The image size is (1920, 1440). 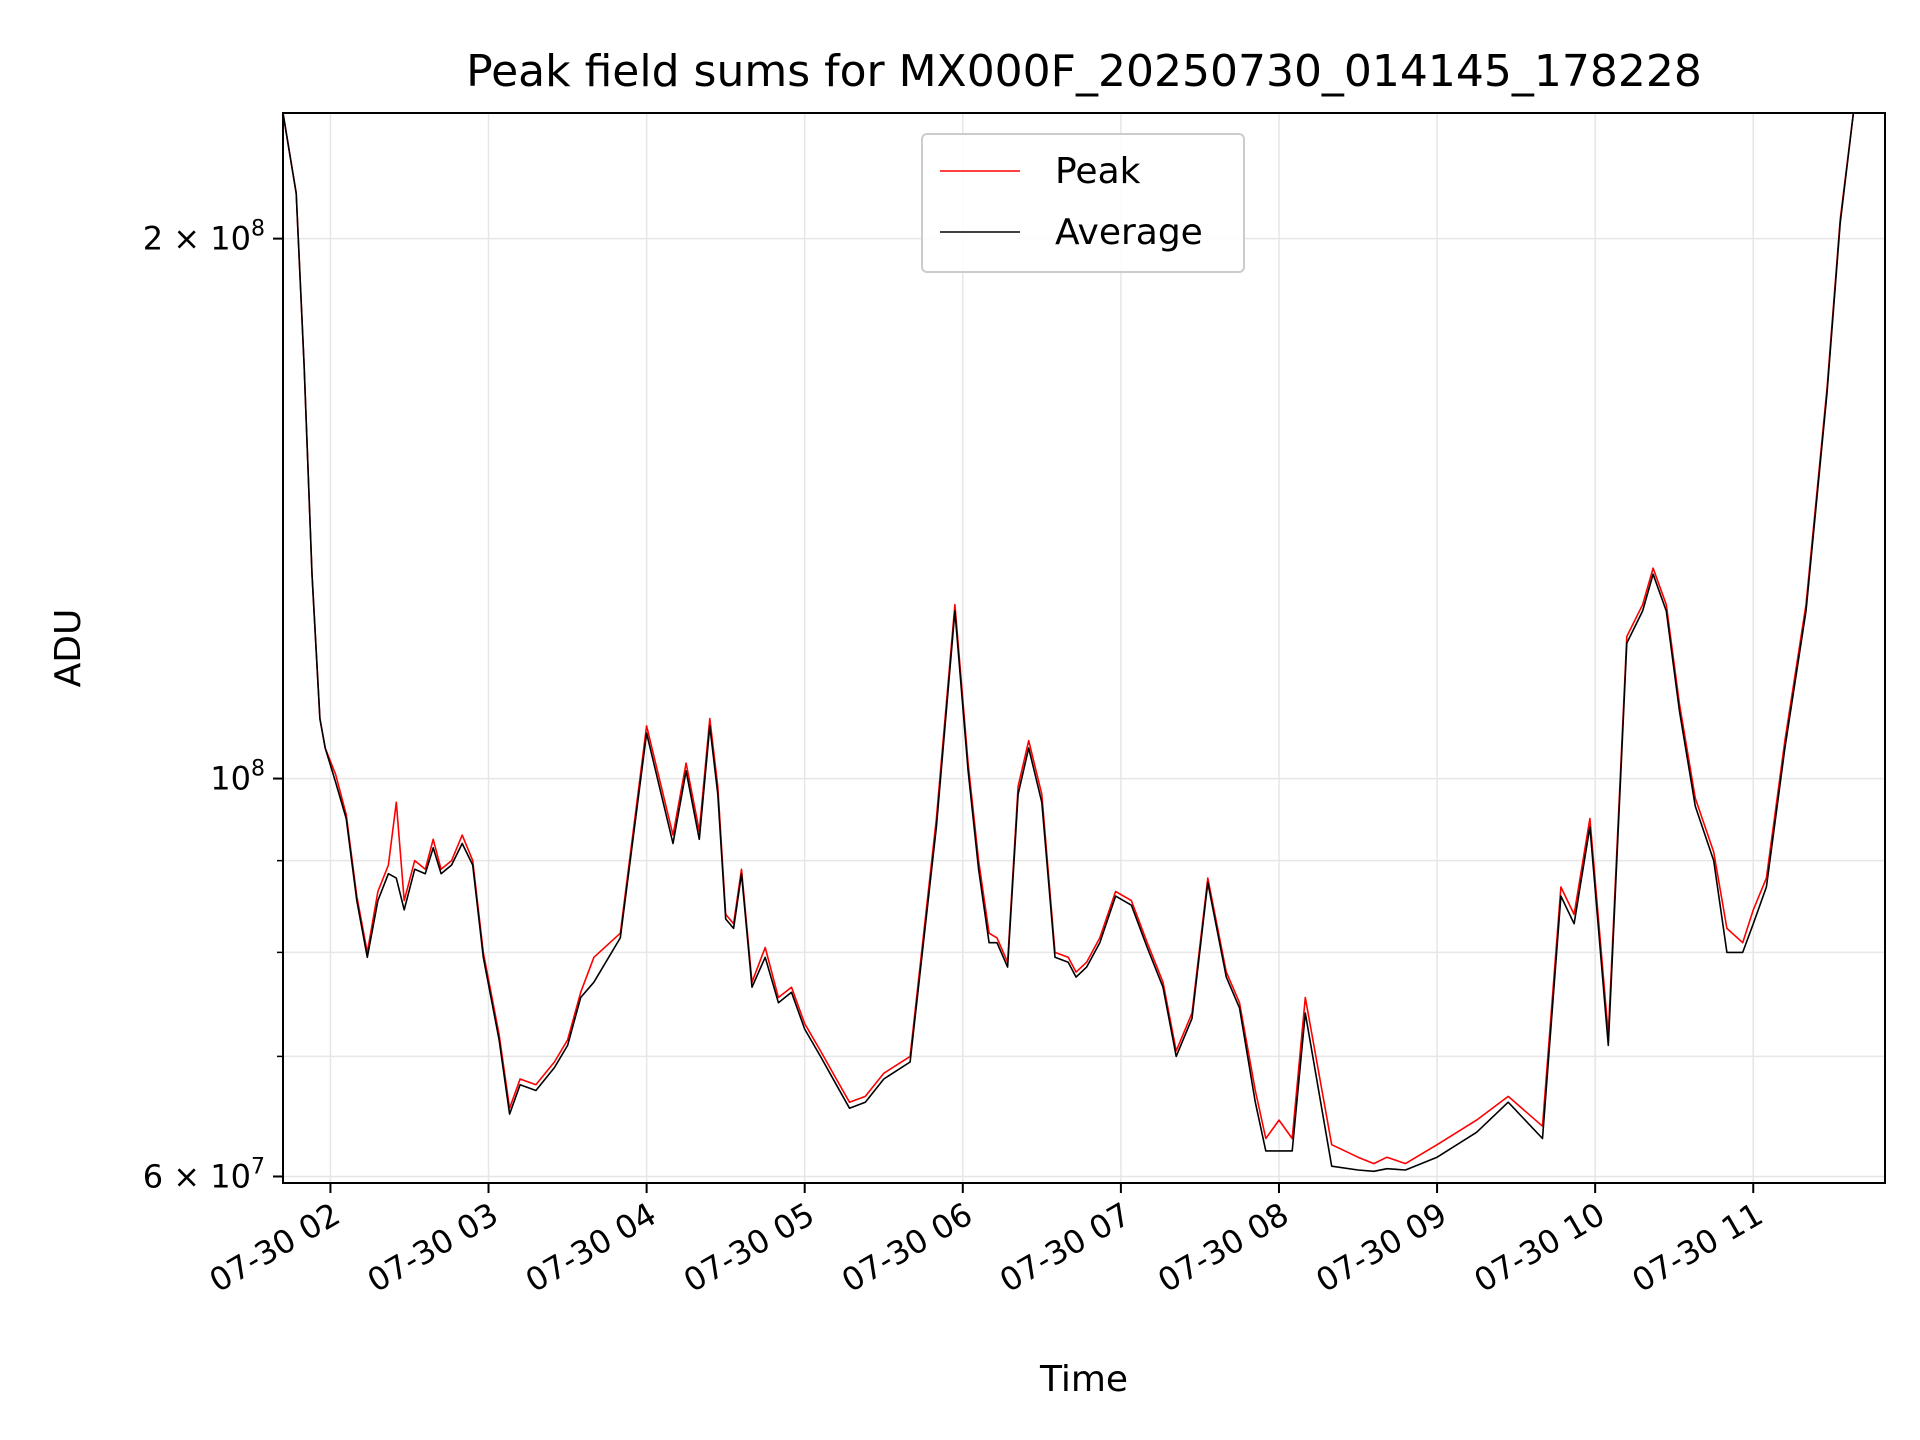 I want to click on y-axis-label: ADU, so click(x=68, y=648).